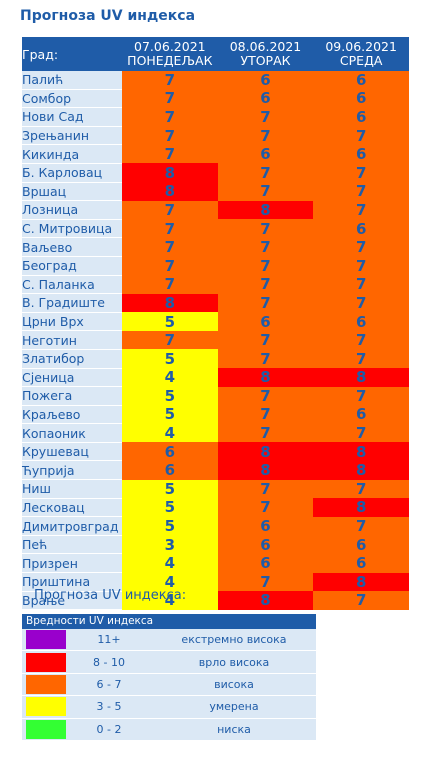 Image resolution: width=436 pixels, height=780 pixels. Describe the element at coordinates (72, 526) in the screenshot. I see `city-name: Димитровград` at that location.